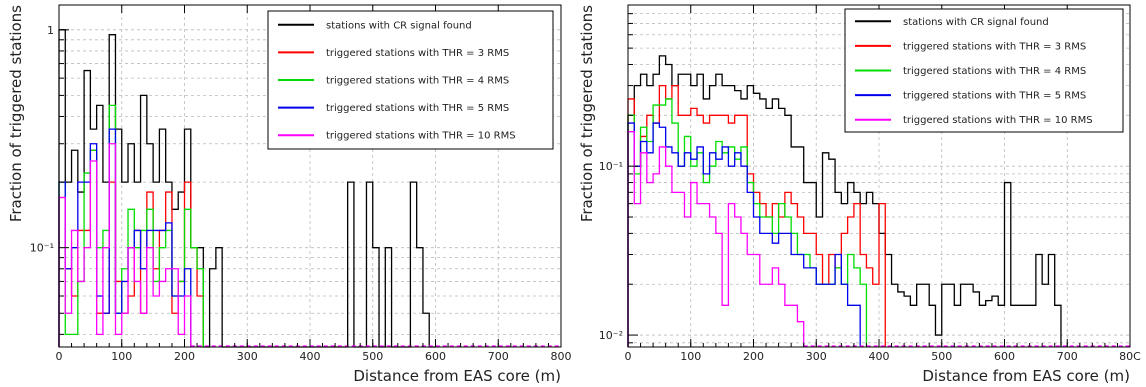 The width and height of the screenshot is (1146, 387). What do you see at coordinates (611, 335) in the screenshot?
I see `y-tick-label: 10⁻²` at bounding box center [611, 335].